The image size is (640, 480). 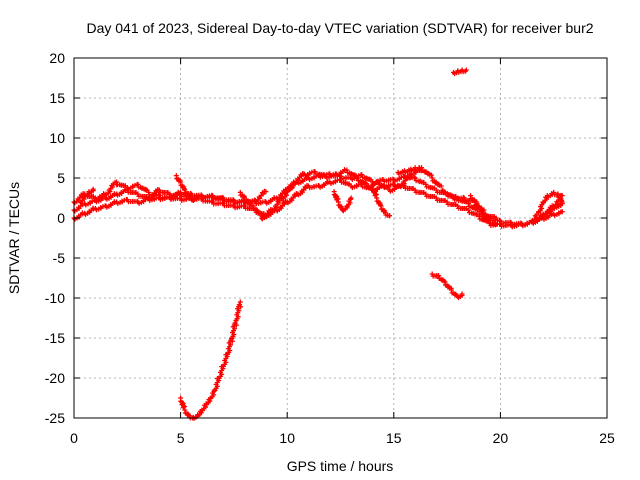 I want to click on x-tick-label: 20, so click(x=501, y=438).